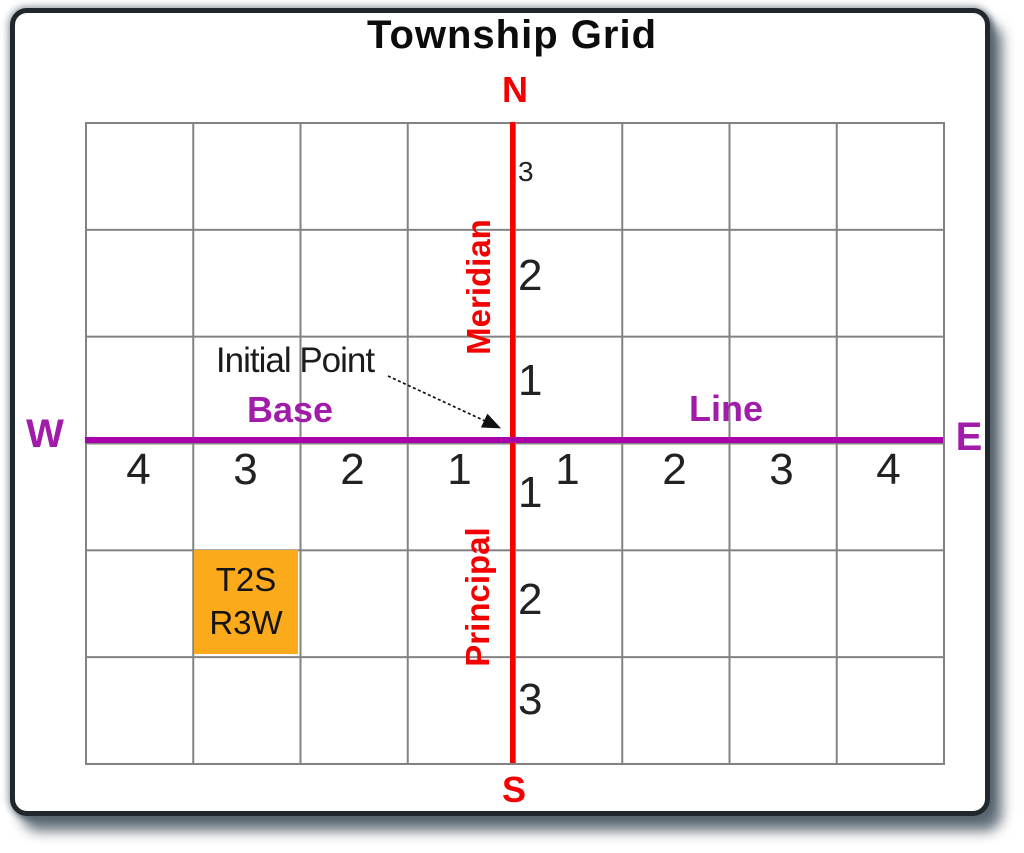 Image resolution: width=1024 pixels, height=853 pixels. What do you see at coordinates (530, 380) in the screenshot?
I see `township-number-north-1: 1` at bounding box center [530, 380].